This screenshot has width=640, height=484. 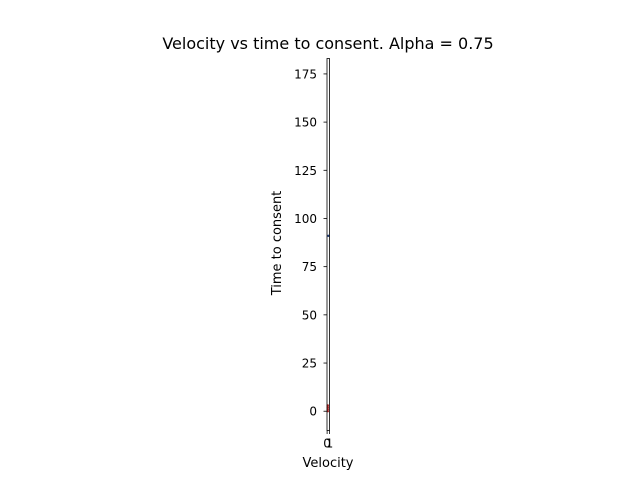 I want to click on y-tick-label-3: 75, so click(x=309, y=267).